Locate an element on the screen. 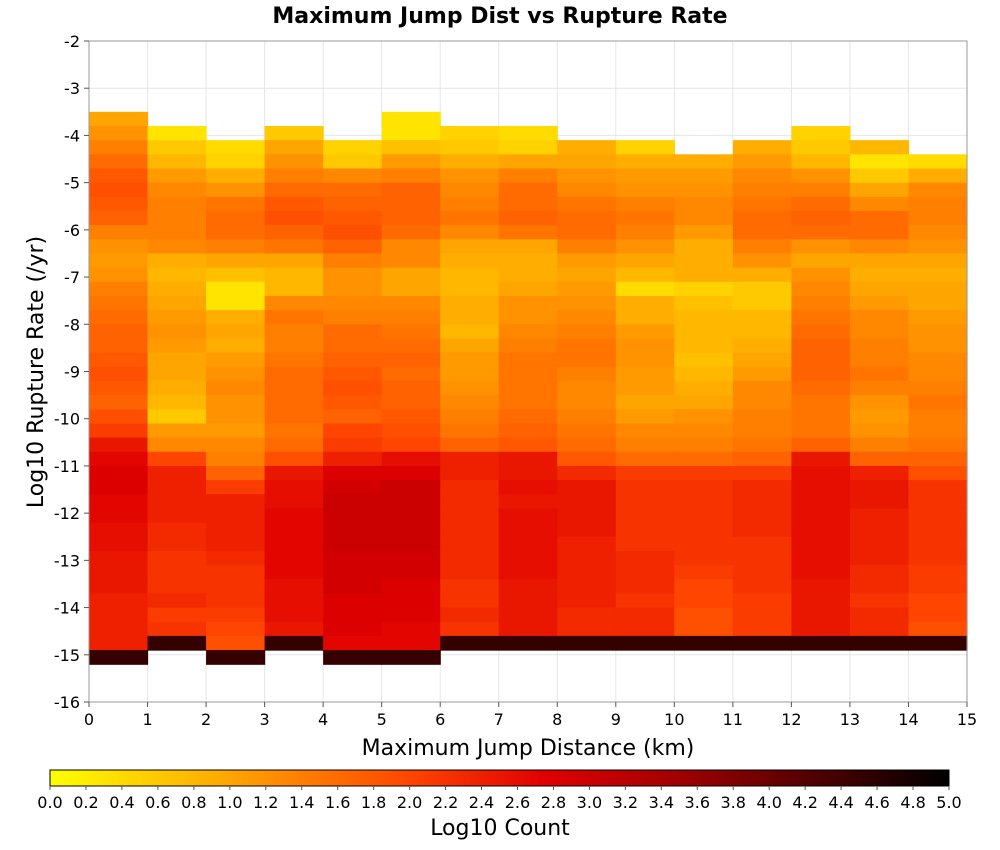 The image size is (1000, 850). colorbar-tick-label: 5.0 is located at coordinates (948, 802).